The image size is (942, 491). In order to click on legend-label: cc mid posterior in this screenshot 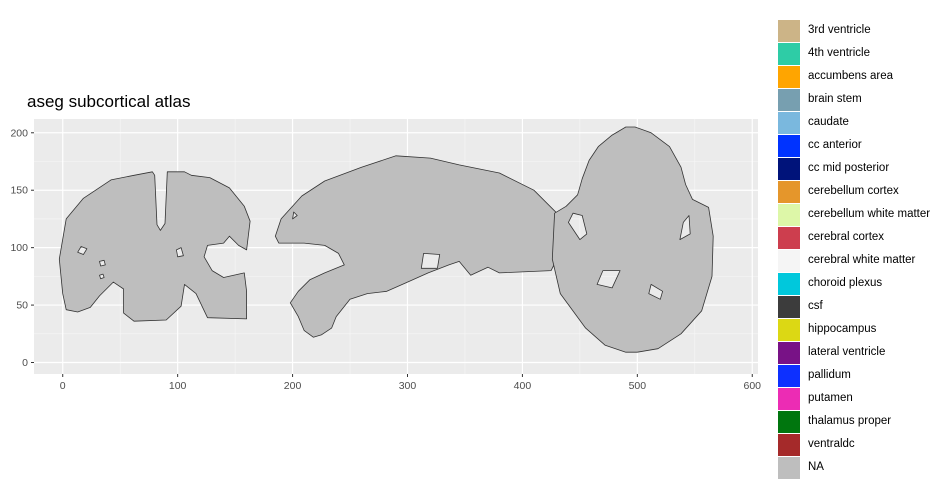, I will do `click(849, 168)`.